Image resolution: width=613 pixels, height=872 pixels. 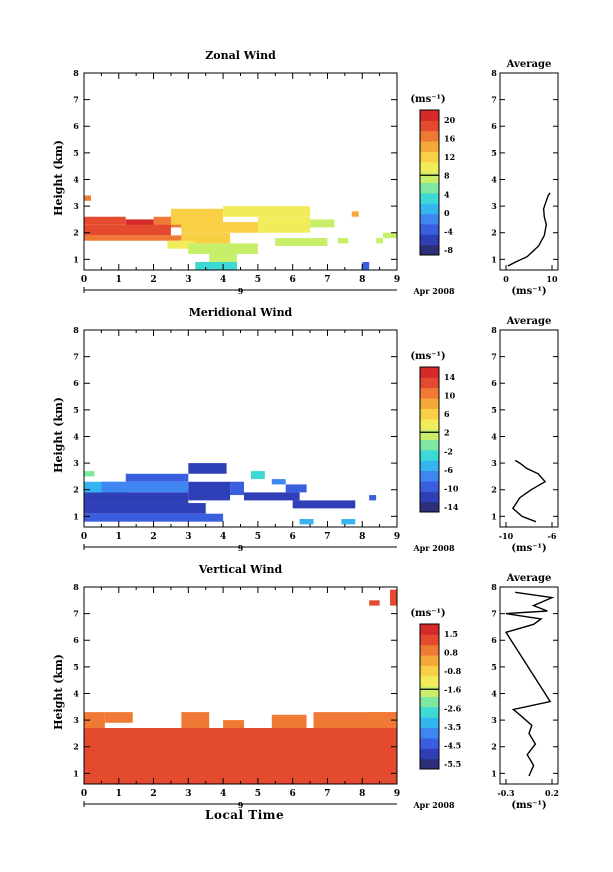 I want to click on colorbar-tick-label: 14, so click(x=450, y=377).